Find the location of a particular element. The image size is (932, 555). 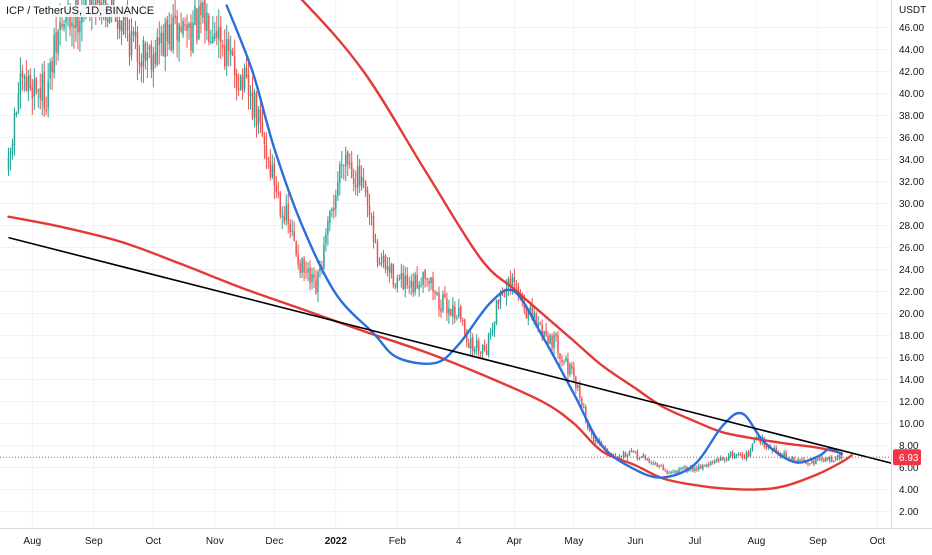

price-tick-label: 6.00 is located at coordinates (909, 468).